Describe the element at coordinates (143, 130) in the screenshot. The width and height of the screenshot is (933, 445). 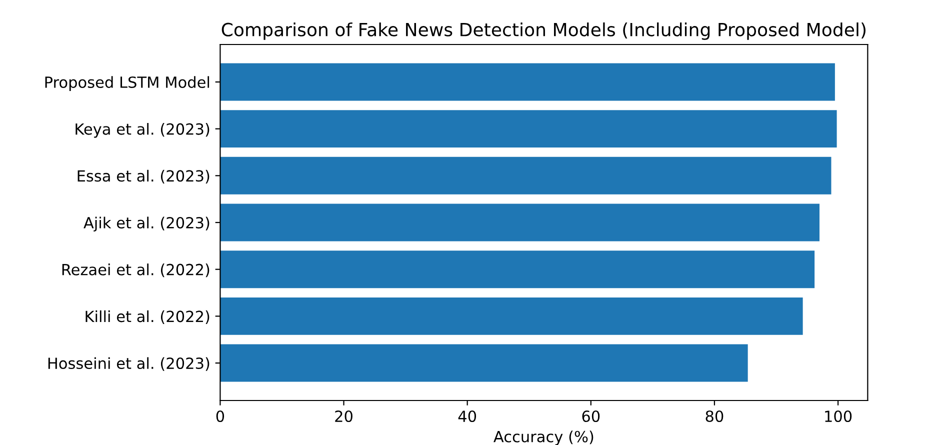
I see `y-tick-label: Keya et al. (2023)` at that location.